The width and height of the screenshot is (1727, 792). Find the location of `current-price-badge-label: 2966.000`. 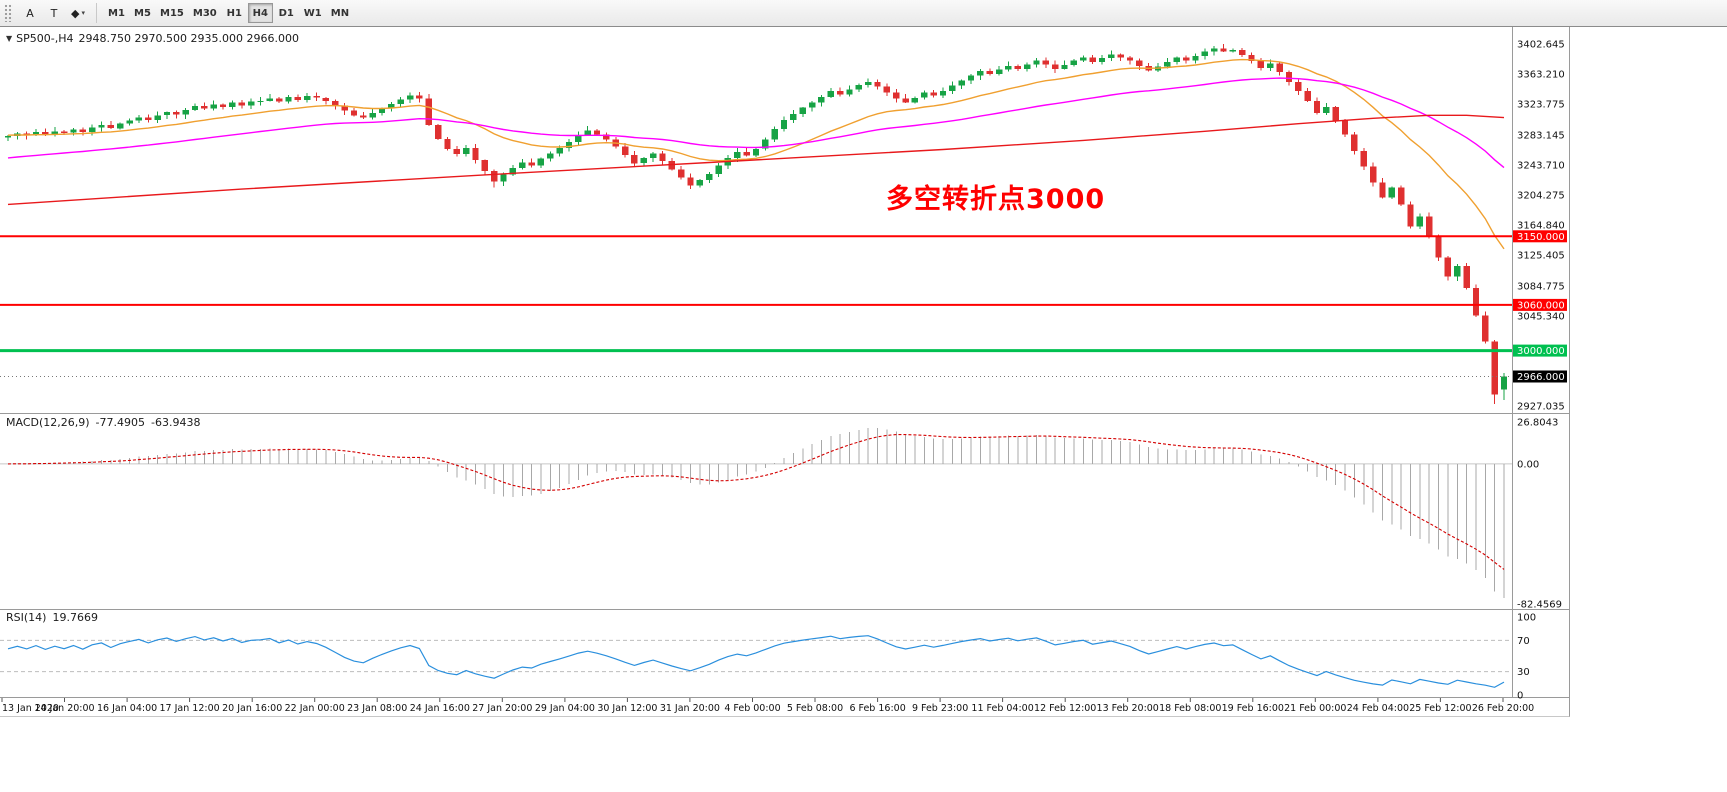

current-price-badge-label: 2966.000 is located at coordinates (1541, 377).